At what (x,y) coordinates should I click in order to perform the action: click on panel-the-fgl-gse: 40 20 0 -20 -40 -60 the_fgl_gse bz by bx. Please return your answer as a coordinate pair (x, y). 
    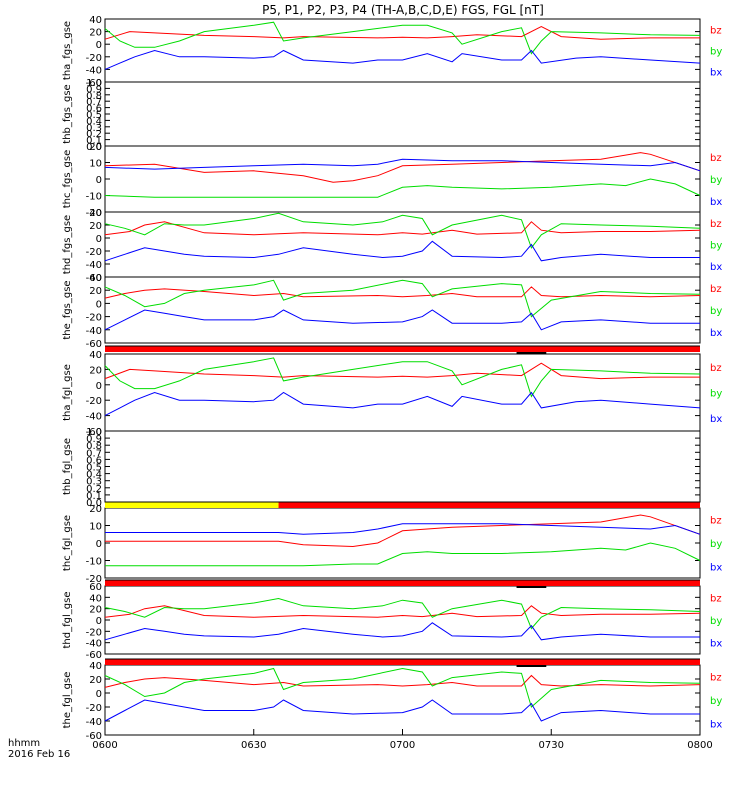
    Looking at the image, I should click on (392, 701).